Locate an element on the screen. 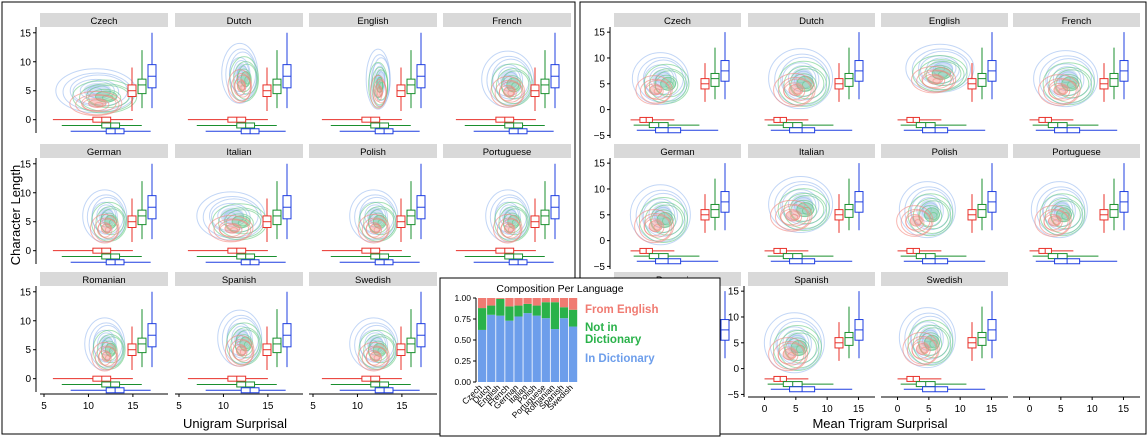 This screenshot has width=1148, height=438. legend-label: Not in is located at coordinates (601, 328).